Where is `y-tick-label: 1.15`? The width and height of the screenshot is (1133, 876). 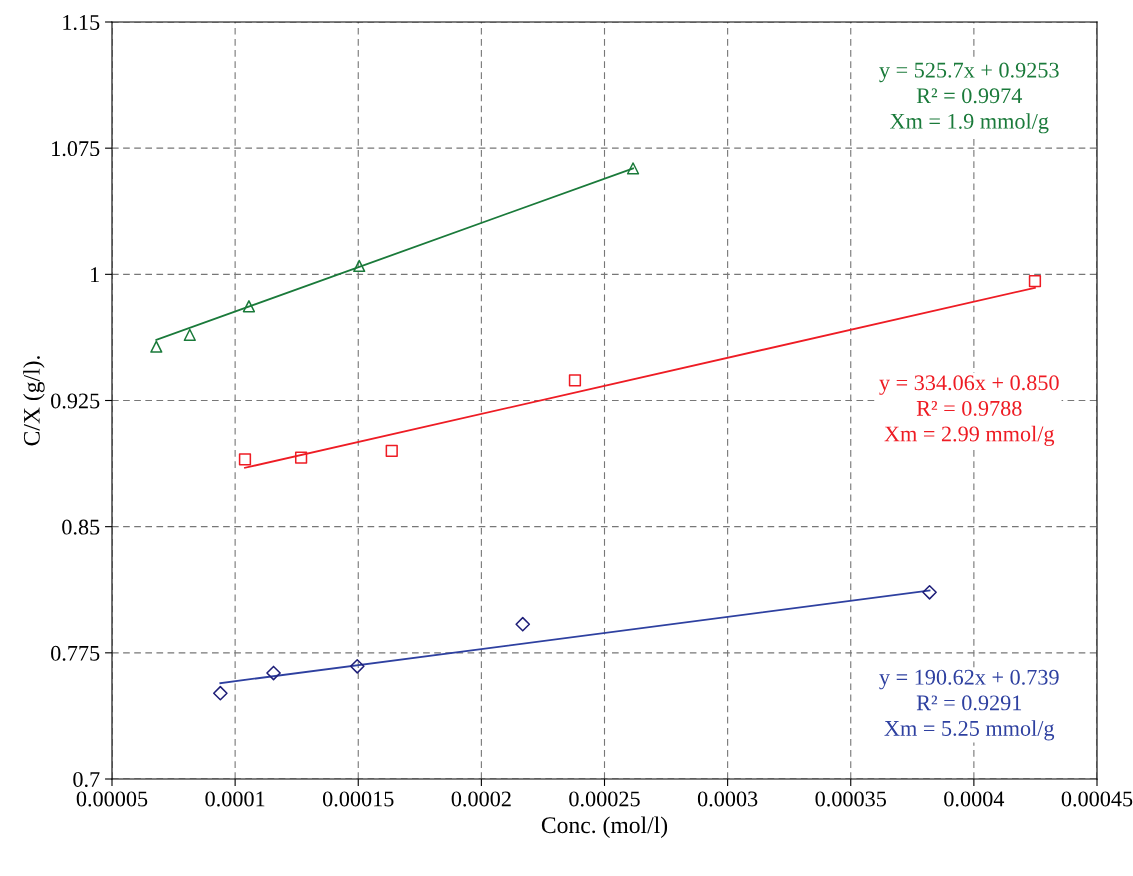
y-tick-label: 1.15 is located at coordinates (81, 23).